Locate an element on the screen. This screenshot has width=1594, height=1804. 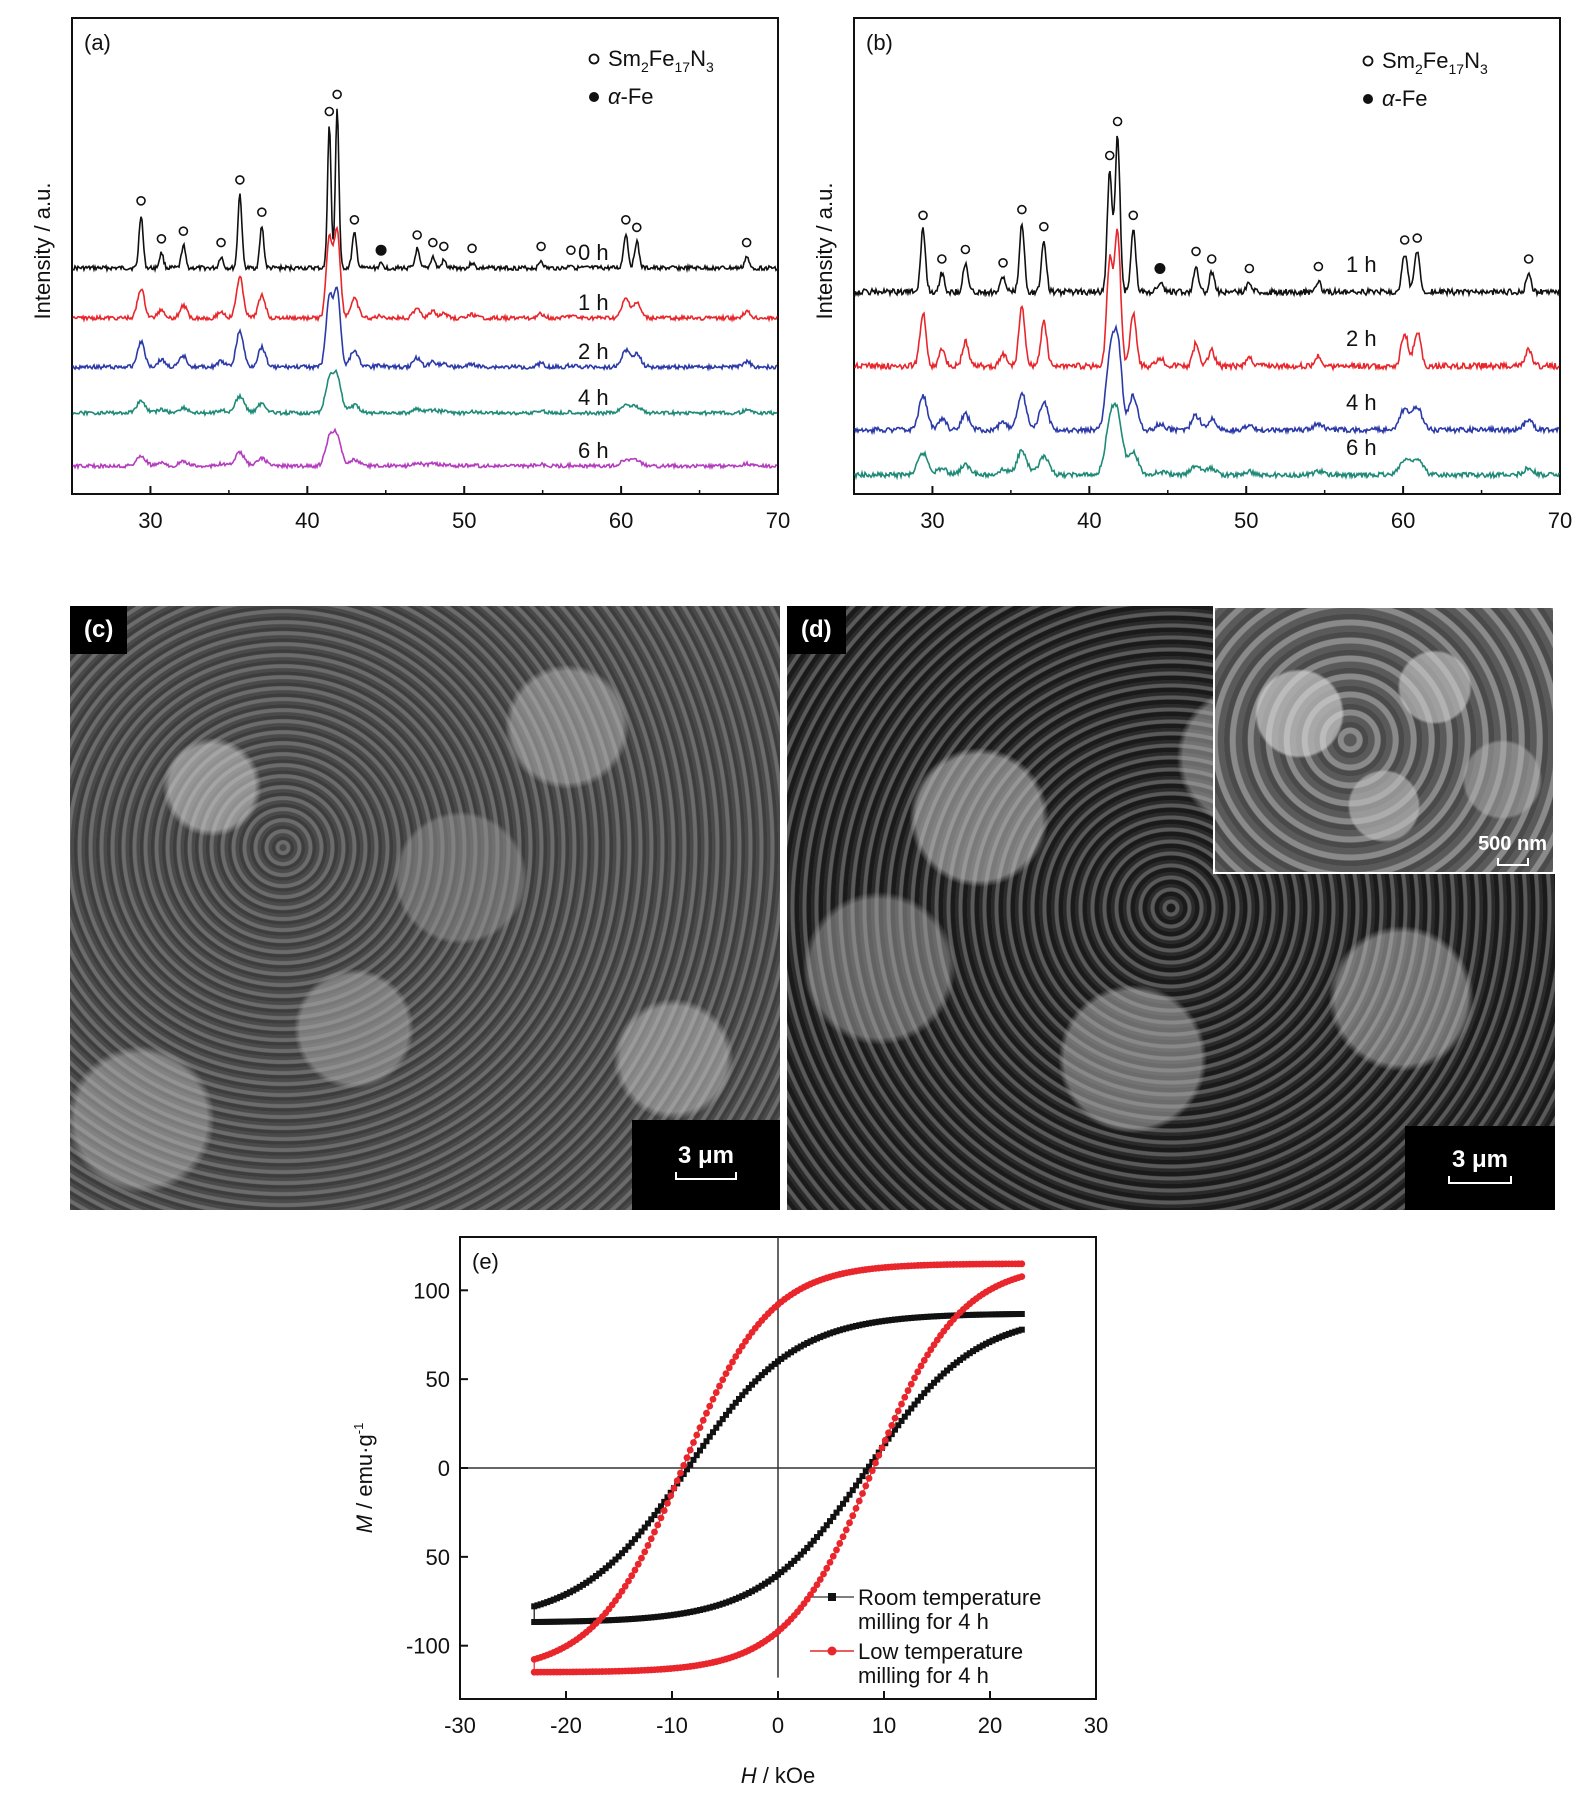
plot-frame is located at coordinates (1207, 256).